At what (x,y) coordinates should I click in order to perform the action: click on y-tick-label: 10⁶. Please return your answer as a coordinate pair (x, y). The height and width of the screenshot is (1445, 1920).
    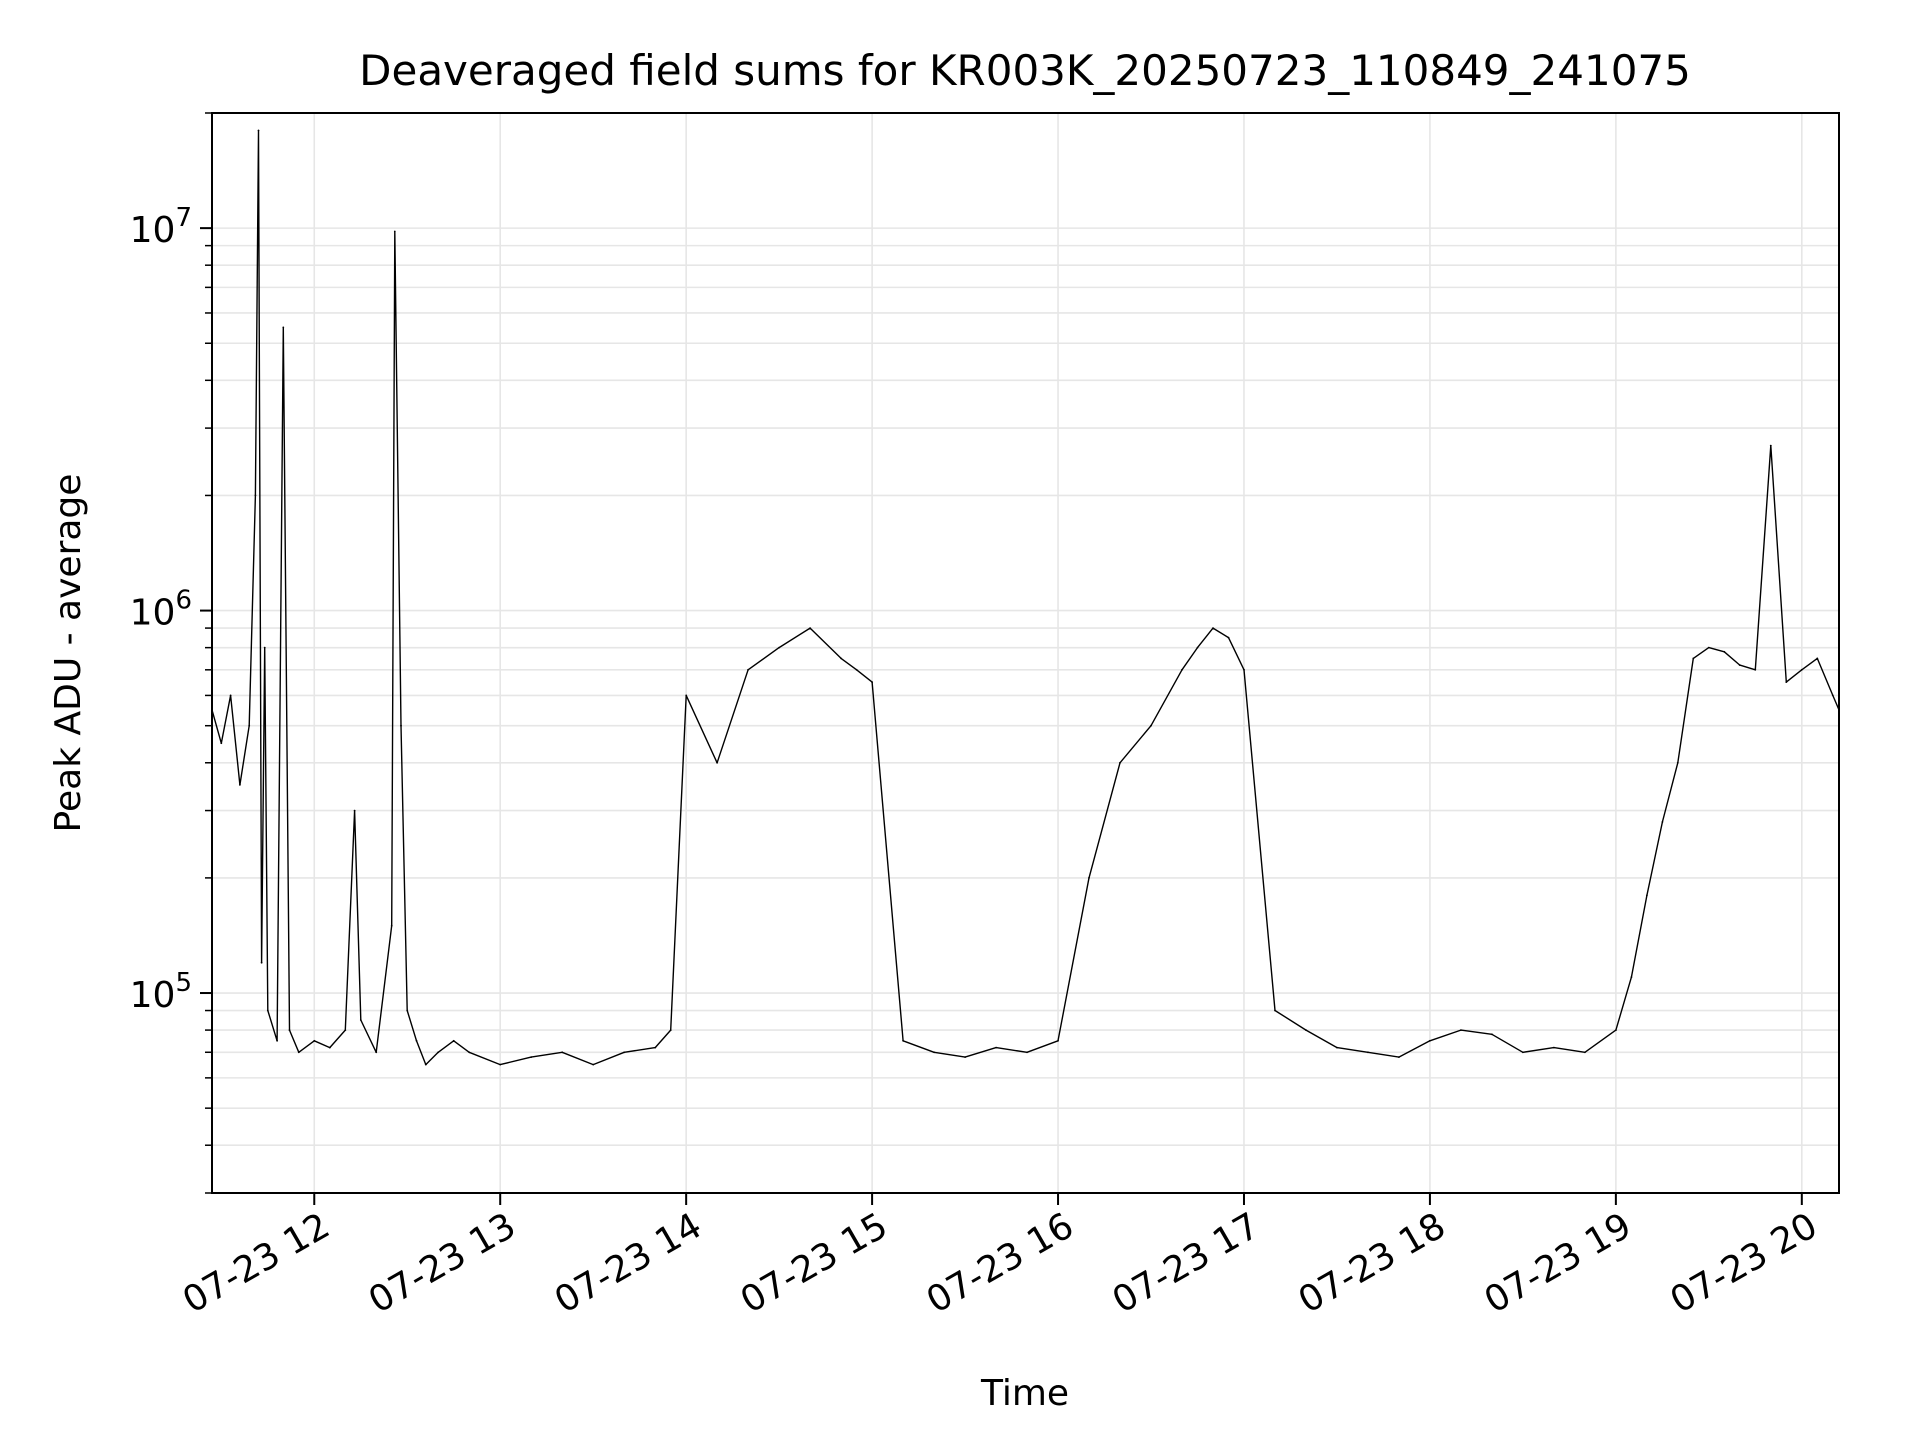
    Looking at the image, I should click on (161, 610).